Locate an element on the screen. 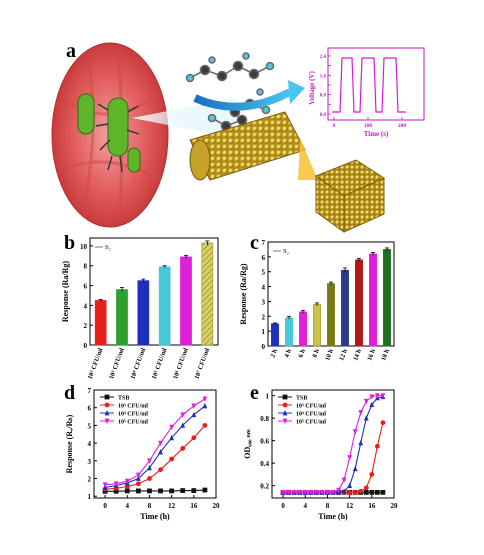 This screenshot has width=484, height=555. x-tick-label: 8 h is located at coordinates (316, 353).